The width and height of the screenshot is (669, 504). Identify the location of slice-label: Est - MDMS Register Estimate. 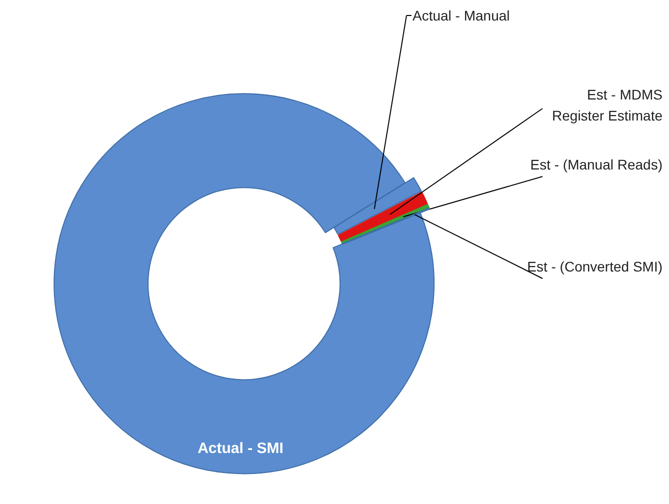
(607, 105).